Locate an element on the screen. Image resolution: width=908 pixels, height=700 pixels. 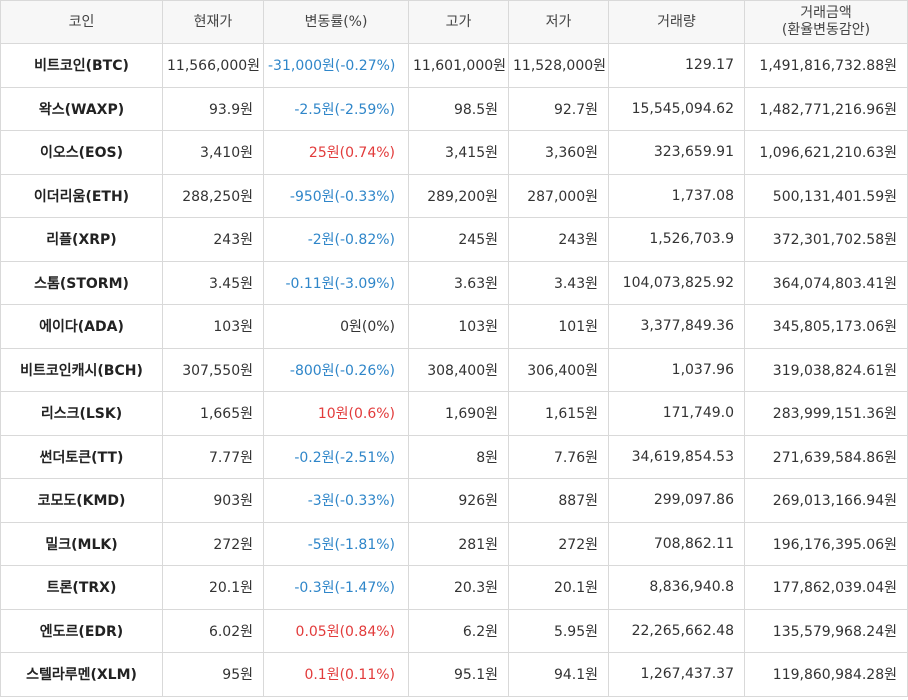
change-cell: -3원(-0.33%) is located at coordinates (336, 500).